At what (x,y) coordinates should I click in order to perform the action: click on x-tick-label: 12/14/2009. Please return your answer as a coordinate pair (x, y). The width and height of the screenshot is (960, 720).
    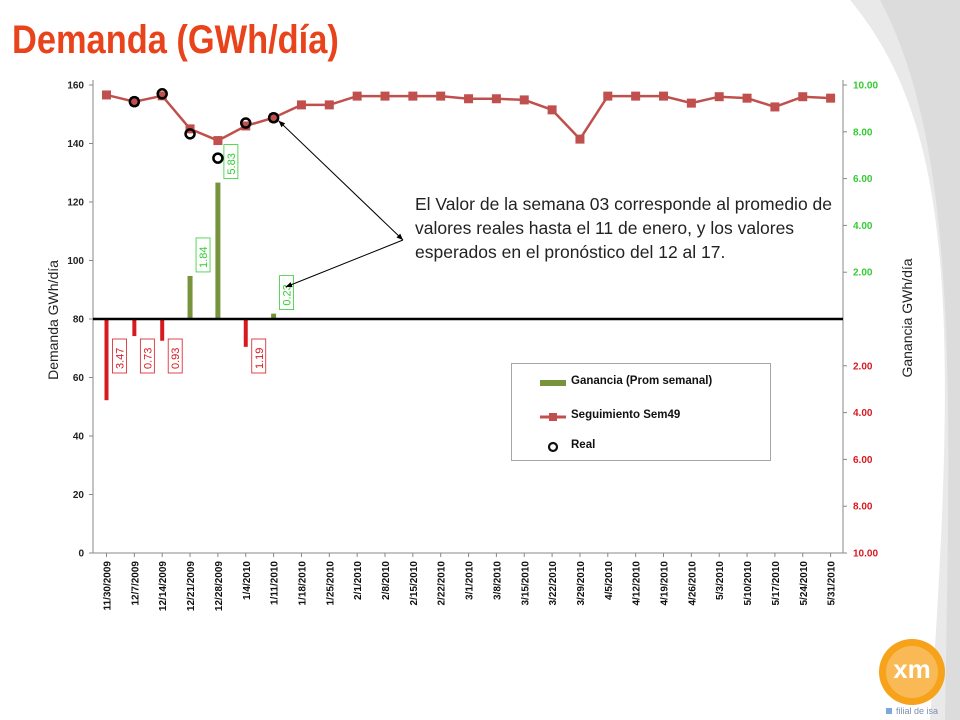
    Looking at the image, I should click on (163, 586).